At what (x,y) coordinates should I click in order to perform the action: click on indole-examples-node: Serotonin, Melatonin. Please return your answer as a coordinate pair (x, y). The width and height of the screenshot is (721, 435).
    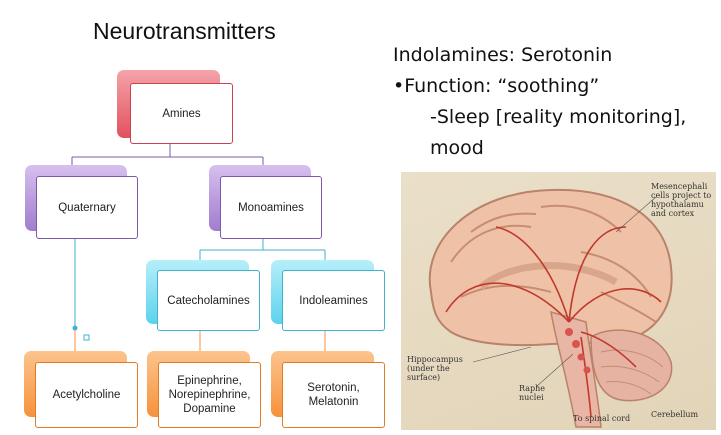
    Looking at the image, I should click on (333, 395).